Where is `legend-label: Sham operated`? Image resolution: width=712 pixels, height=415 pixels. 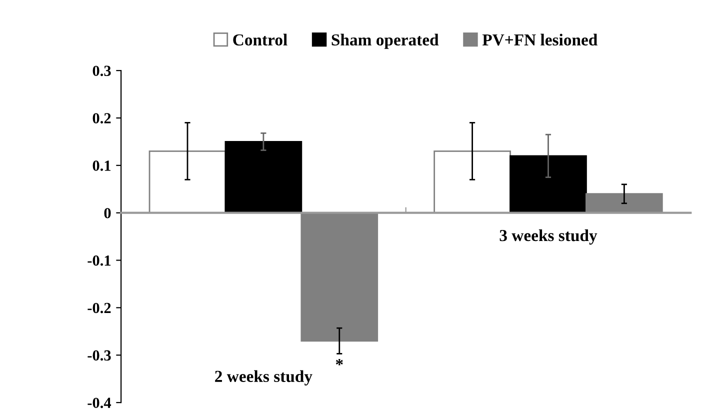
legend-label: Sham operated is located at coordinates (385, 41).